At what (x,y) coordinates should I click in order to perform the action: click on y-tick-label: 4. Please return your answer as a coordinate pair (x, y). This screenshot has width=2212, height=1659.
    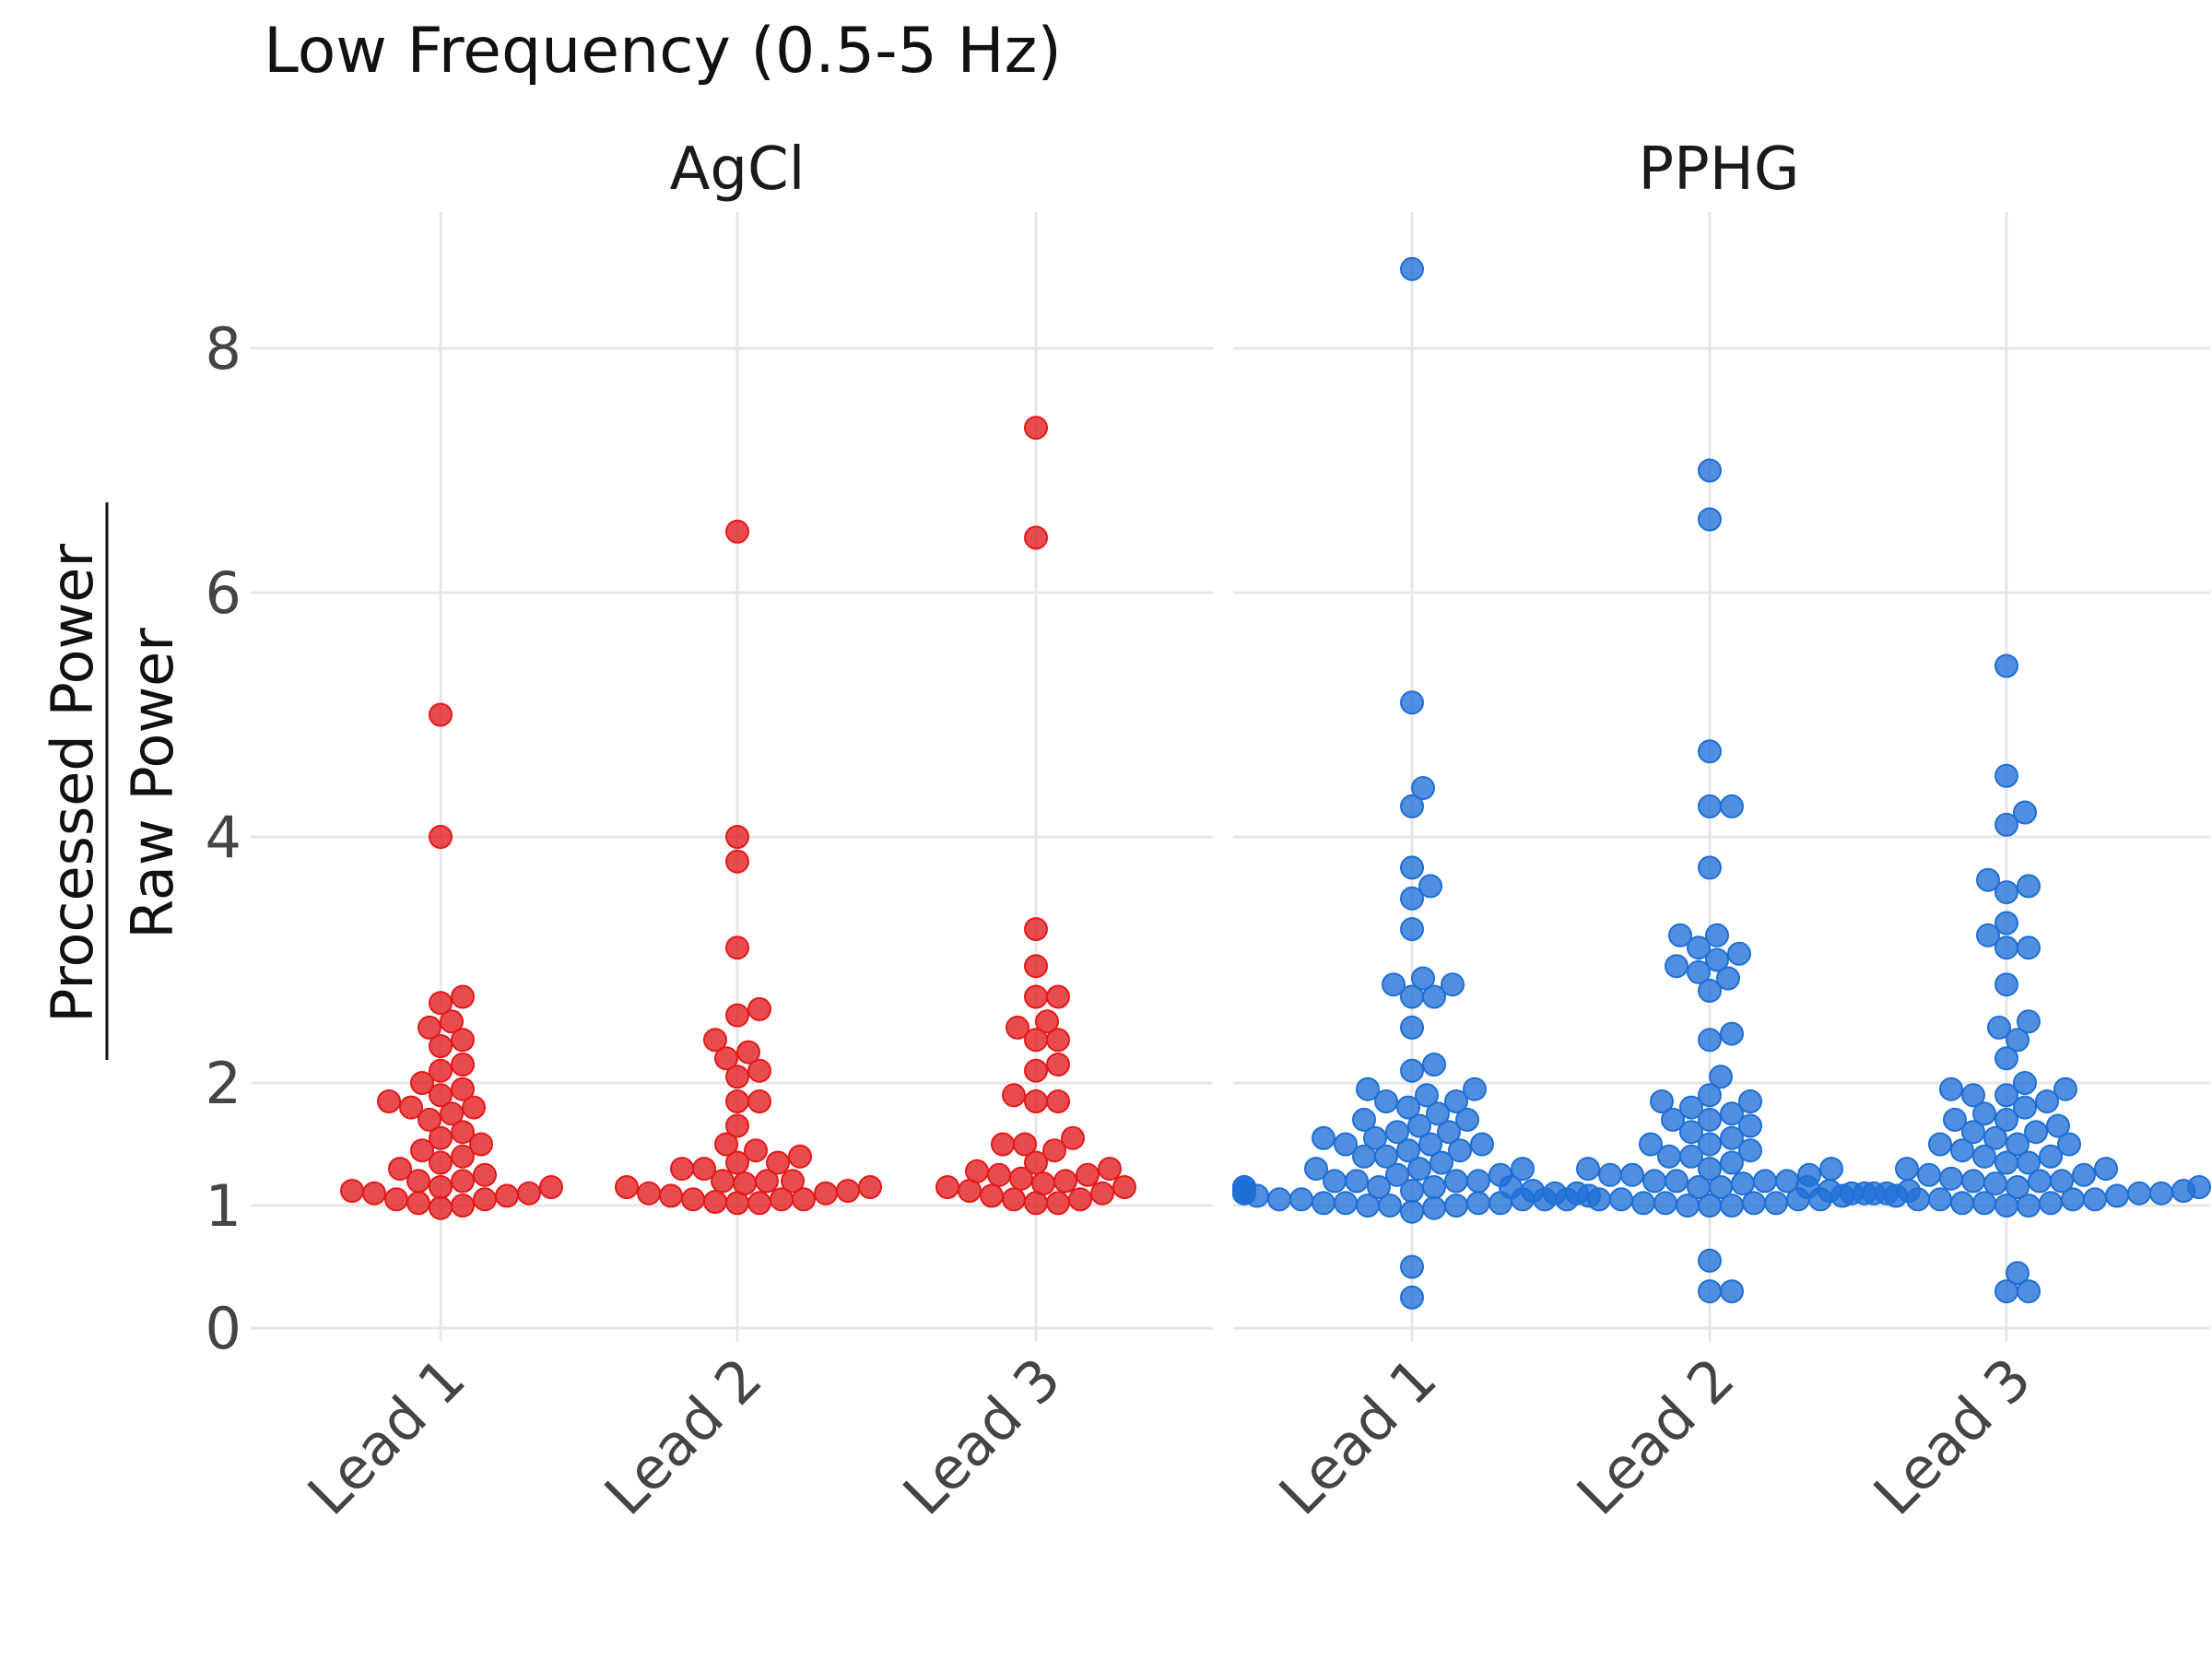
    Looking at the image, I should click on (223, 837).